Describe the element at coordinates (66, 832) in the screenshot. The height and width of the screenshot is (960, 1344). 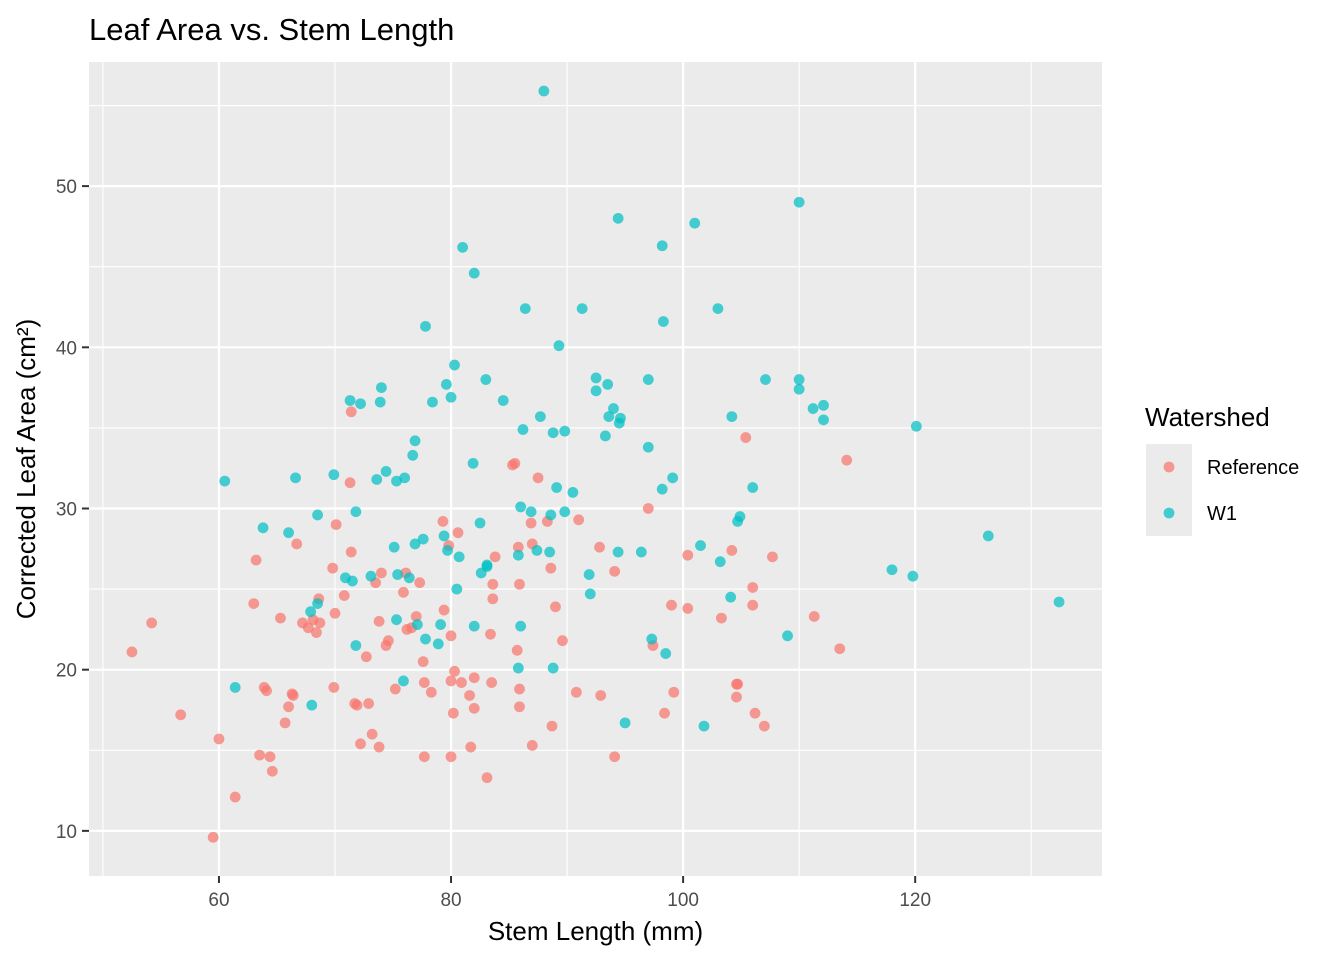
I see `y-tick-label: 10` at that location.